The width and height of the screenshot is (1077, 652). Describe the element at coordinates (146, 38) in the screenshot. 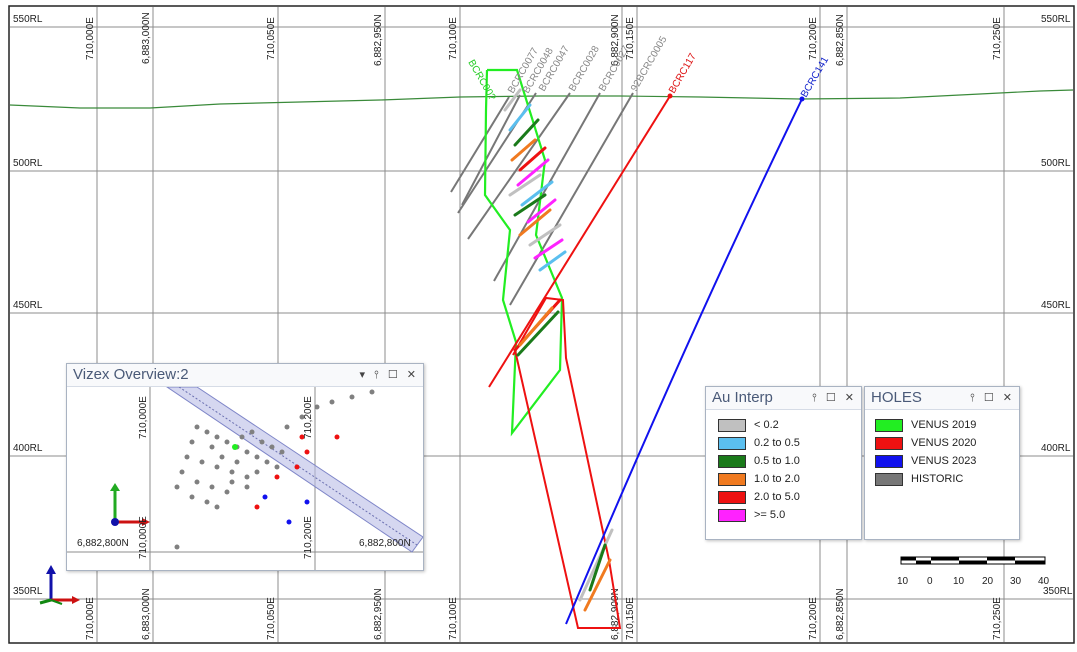

I see `grid-label-top-2: 6,883,000N` at that location.